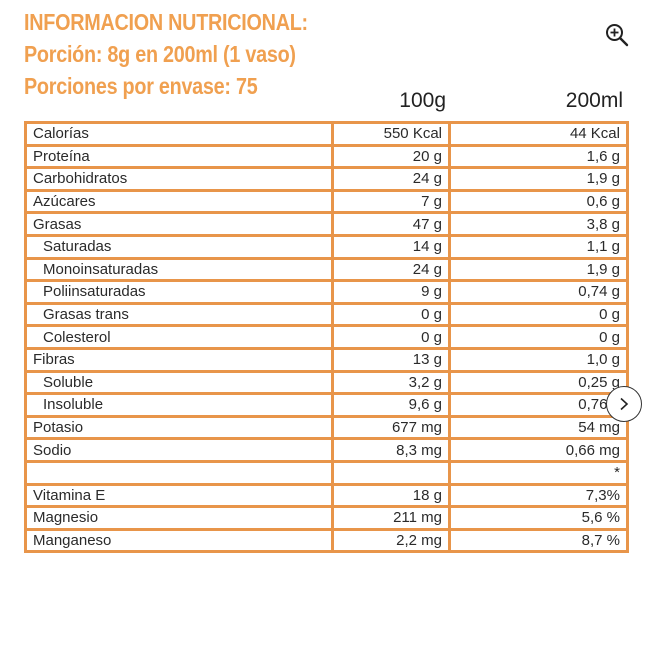  I want to click on nutrient-name: Azúcares, so click(179, 201).